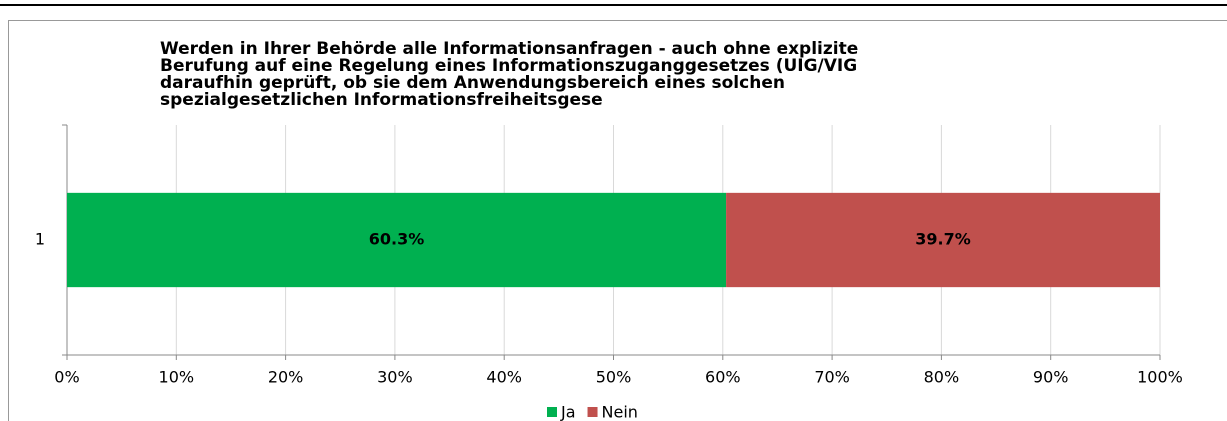 The image size is (1227, 421). What do you see at coordinates (286, 377) in the screenshot?
I see `x-tick-label: 20%` at bounding box center [286, 377].